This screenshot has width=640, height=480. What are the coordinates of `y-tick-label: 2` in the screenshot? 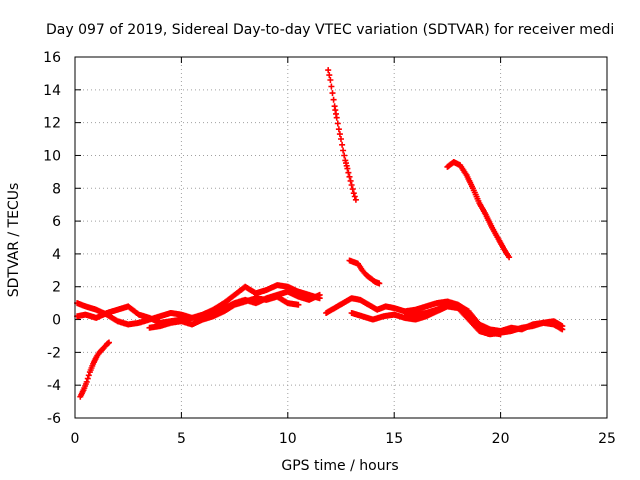 It's located at (56, 288).